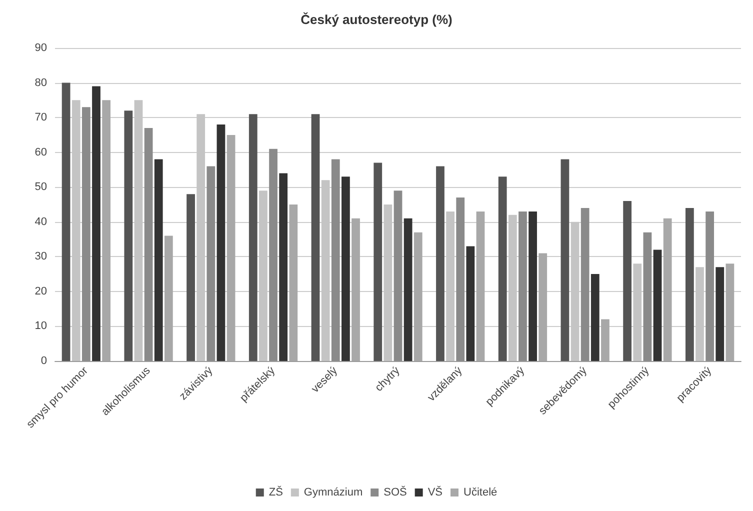 Image resolution: width=753 pixels, height=511 pixels. Describe the element at coordinates (40, 48) in the screenshot. I see `y-tick-label: 90` at that location.